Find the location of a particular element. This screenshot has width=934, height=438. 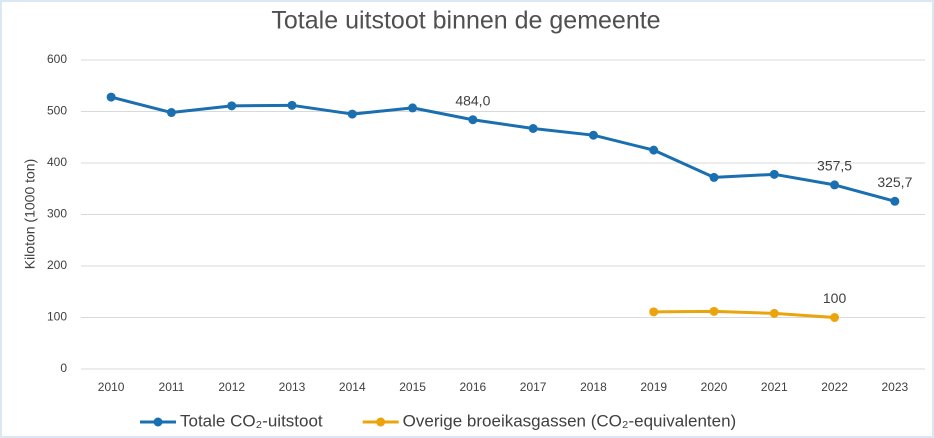

x-tick-label: 2018 is located at coordinates (593, 387).